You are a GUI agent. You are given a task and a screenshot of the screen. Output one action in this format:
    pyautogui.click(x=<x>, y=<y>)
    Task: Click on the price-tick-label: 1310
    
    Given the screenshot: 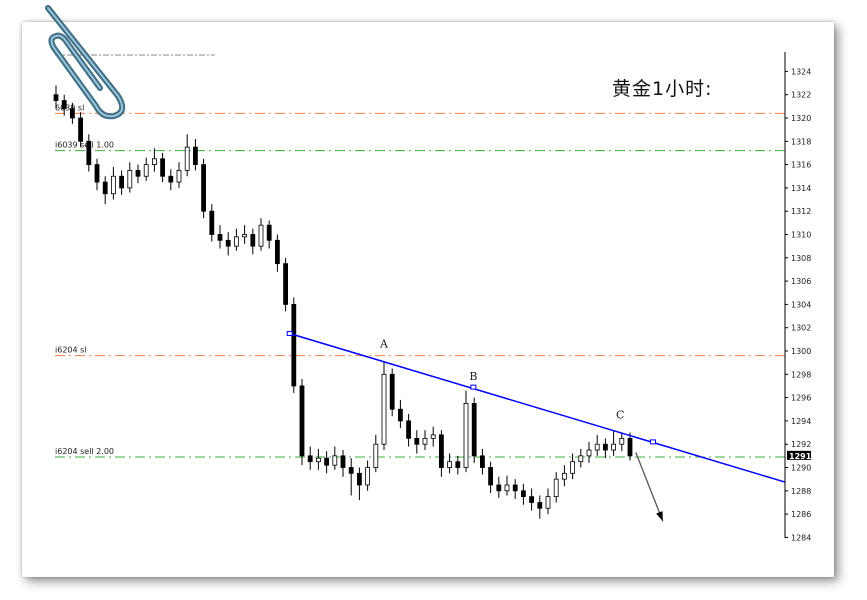 What is the action you would take?
    pyautogui.click(x=801, y=235)
    